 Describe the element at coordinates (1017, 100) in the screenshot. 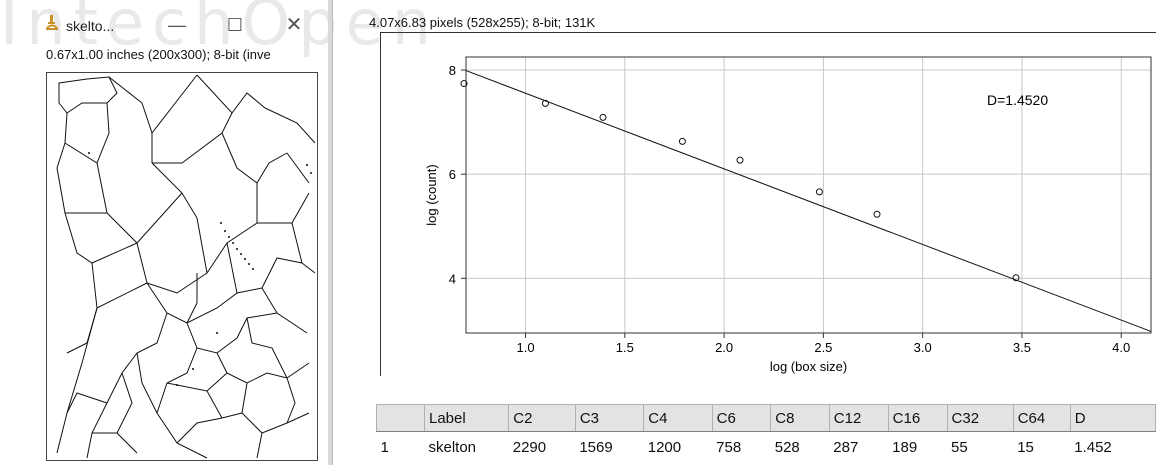

I see `fractal-dimension-annotation: D=1.4520` at that location.